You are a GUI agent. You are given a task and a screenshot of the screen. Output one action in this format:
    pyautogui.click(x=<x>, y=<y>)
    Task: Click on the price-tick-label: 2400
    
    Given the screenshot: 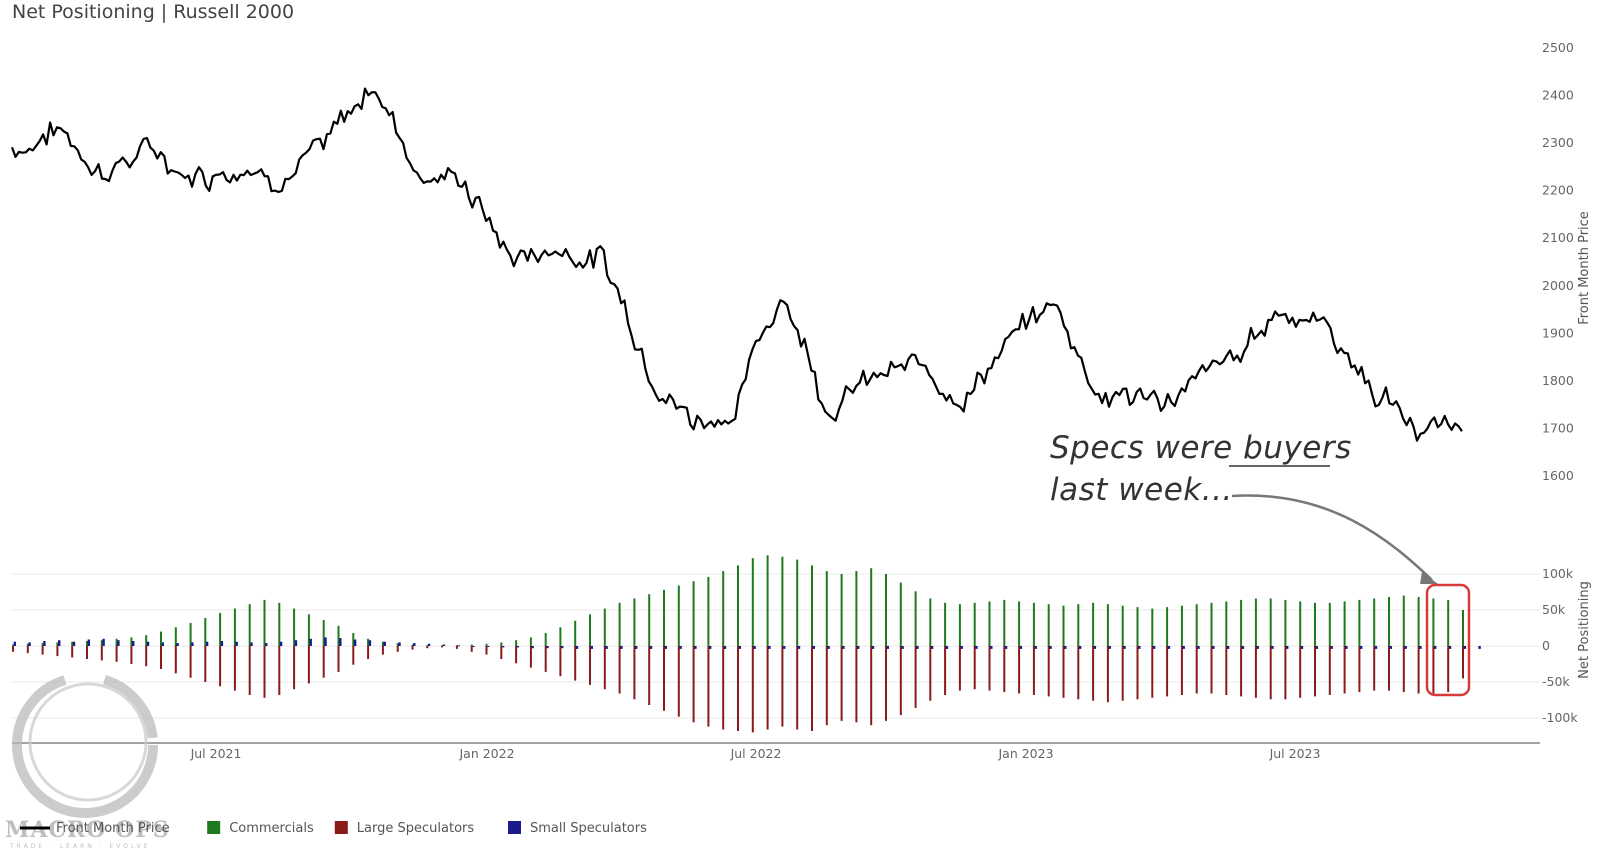 What is the action you would take?
    pyautogui.click(x=1558, y=95)
    